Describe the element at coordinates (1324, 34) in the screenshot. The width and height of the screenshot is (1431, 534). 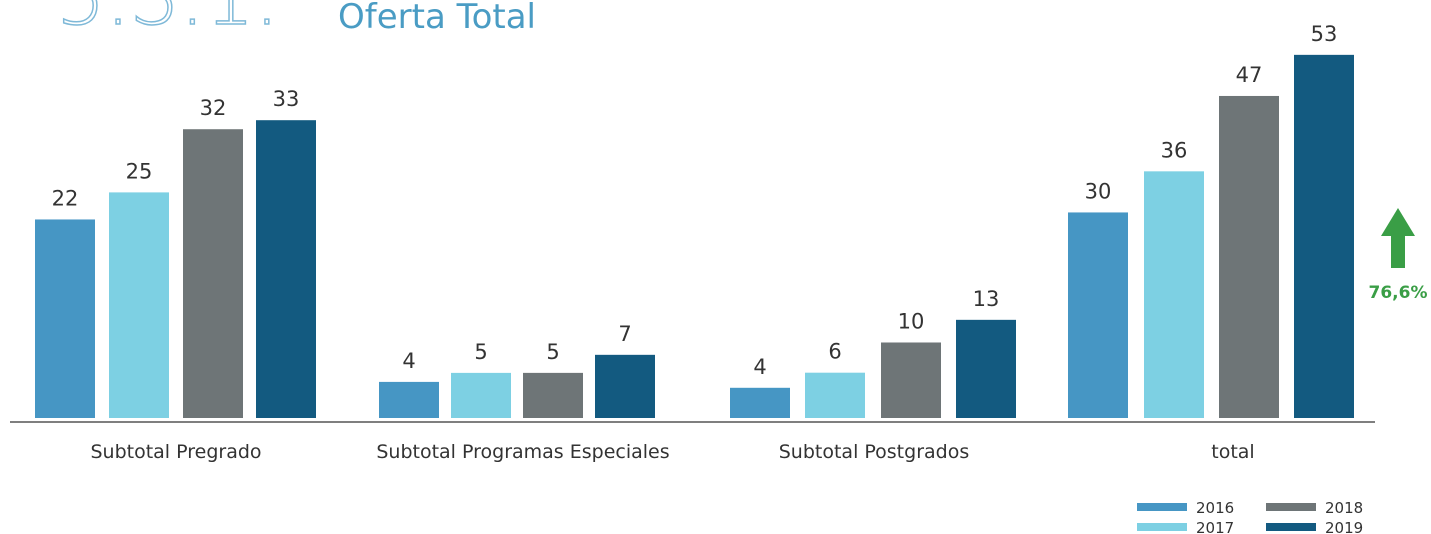
I see `value-label: 53` at that location.